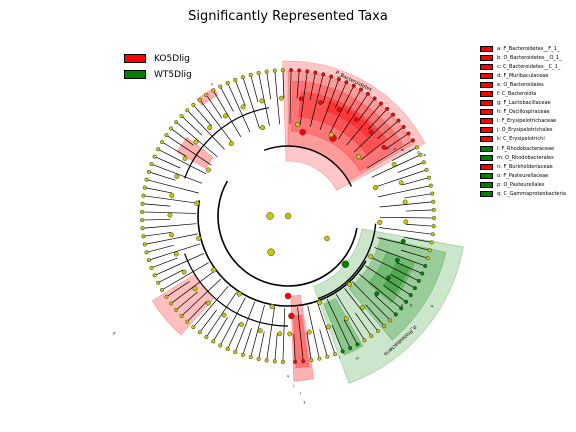 The image size is (576, 432). What do you see at coordinates (387, 149) in the screenshot?
I see `ring-letter-f: f` at bounding box center [387, 149].